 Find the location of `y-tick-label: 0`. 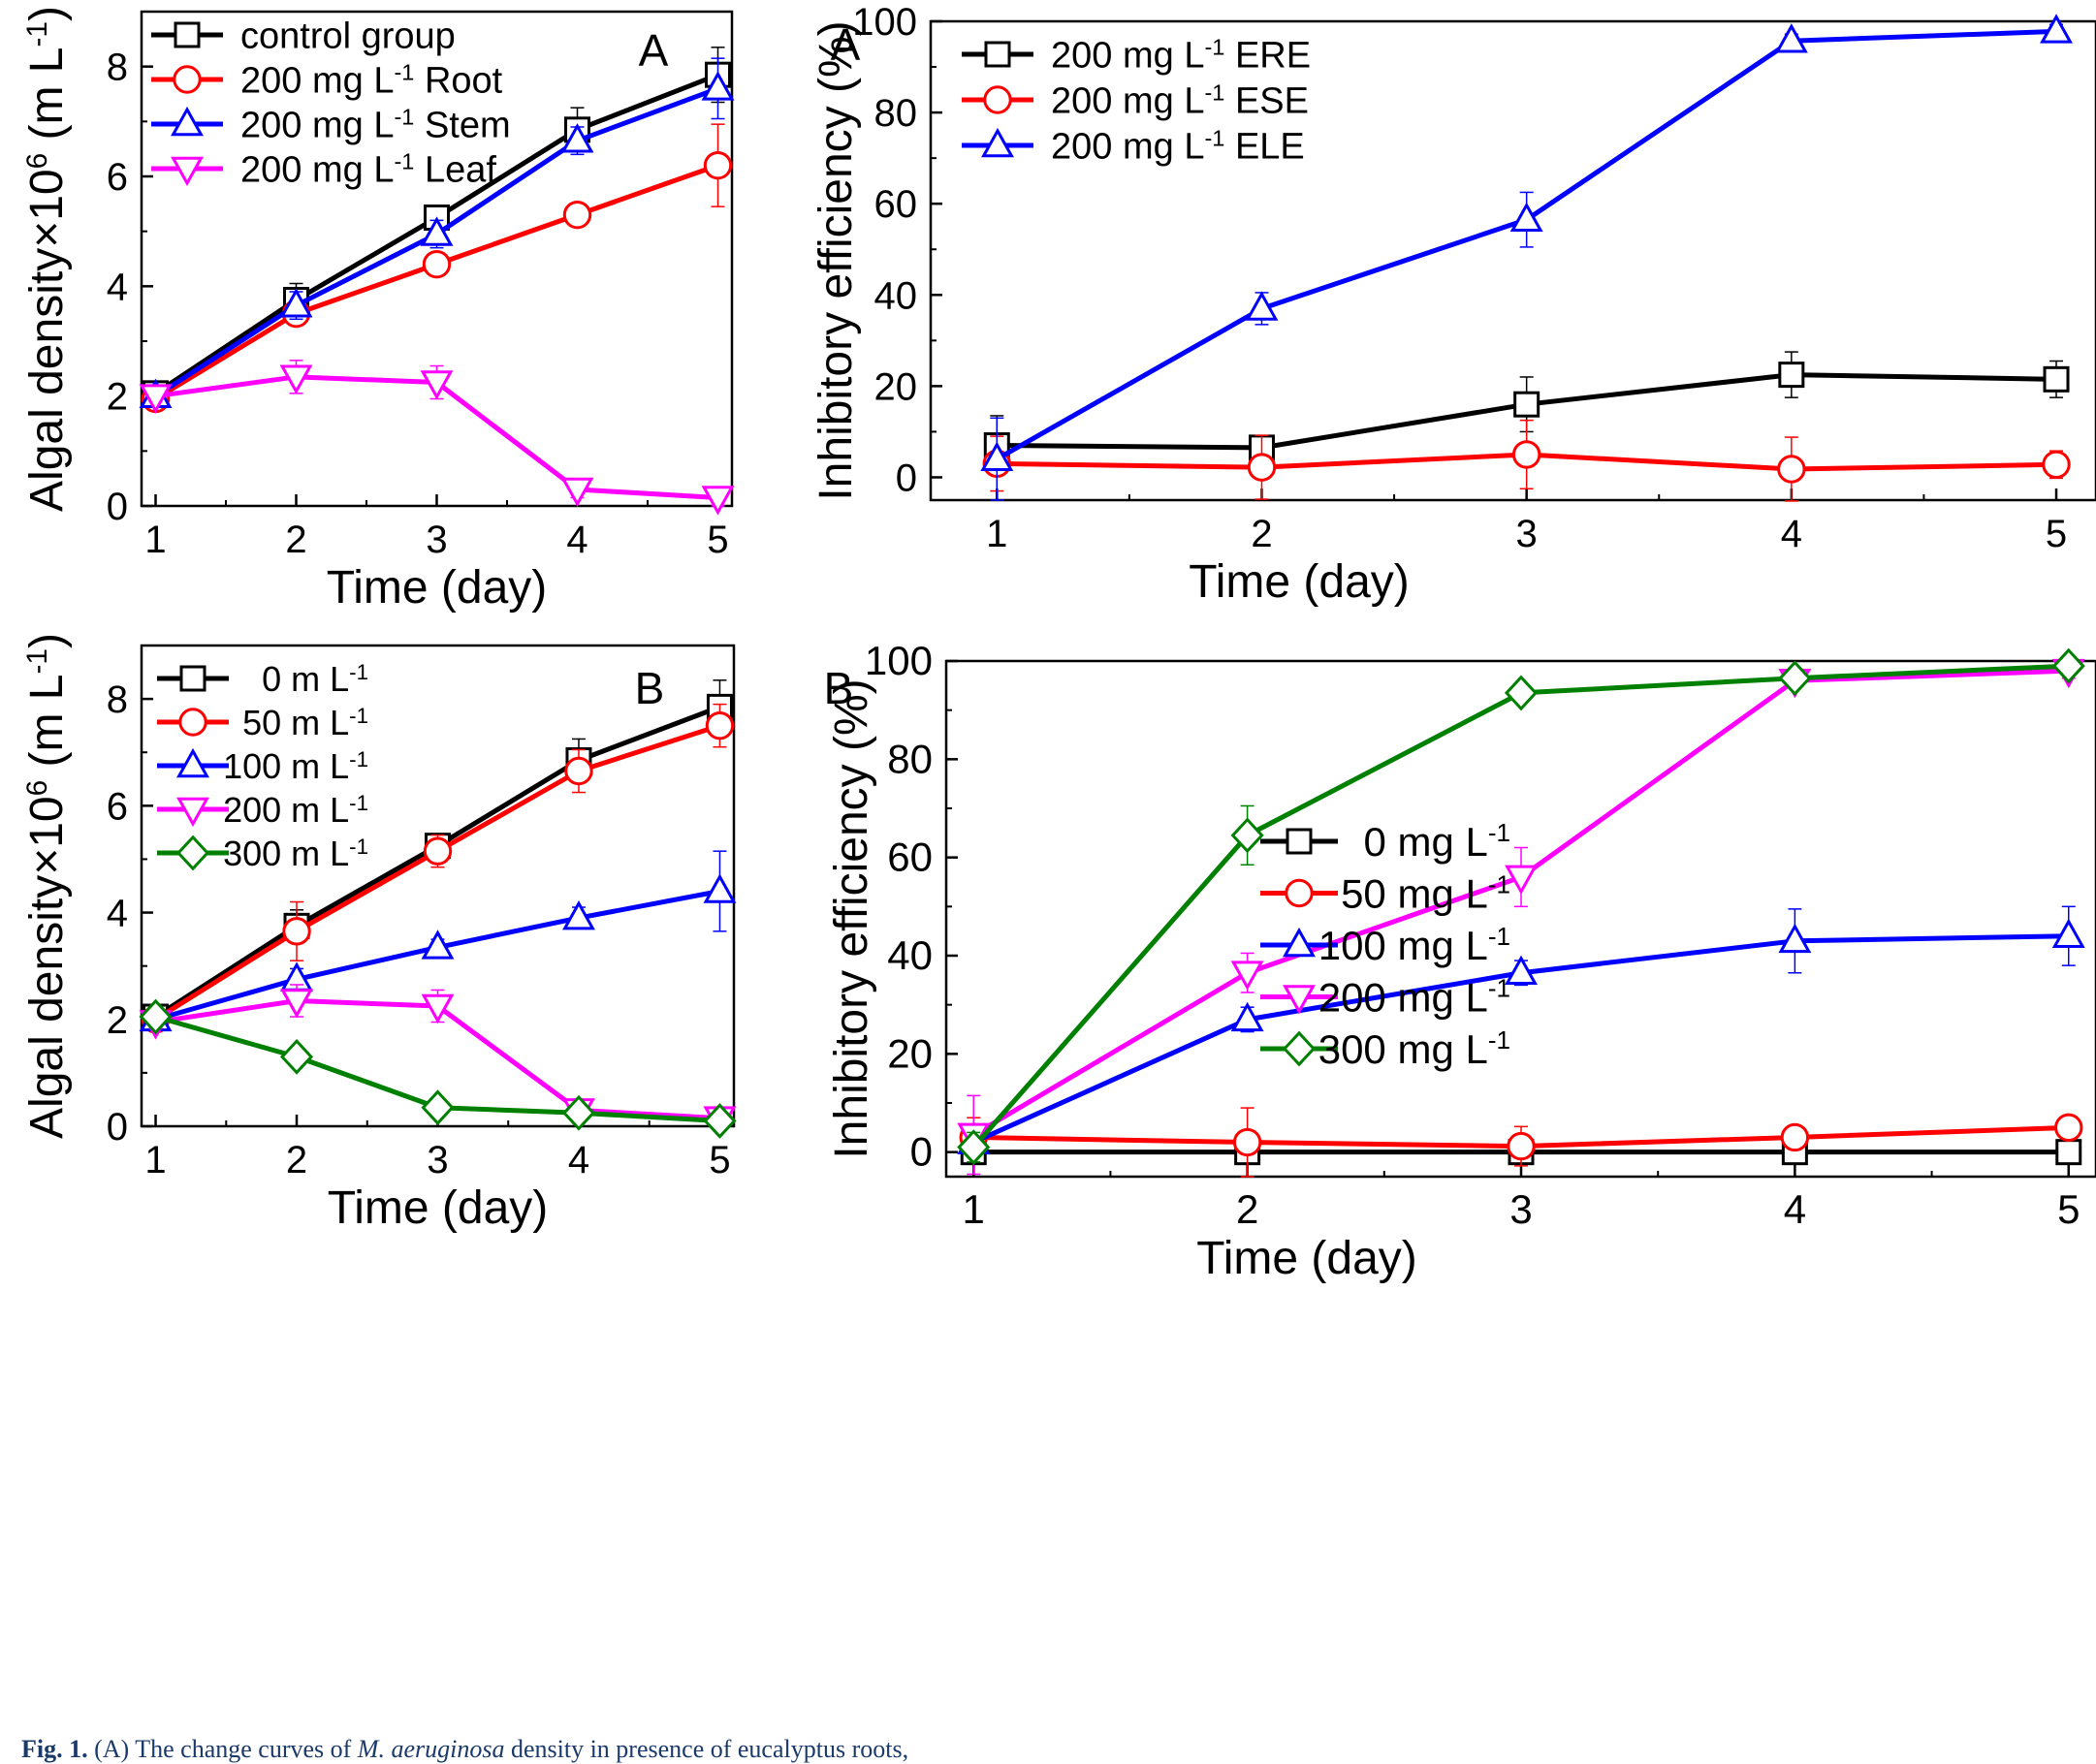

y-tick-label: 0 is located at coordinates (906, 478).